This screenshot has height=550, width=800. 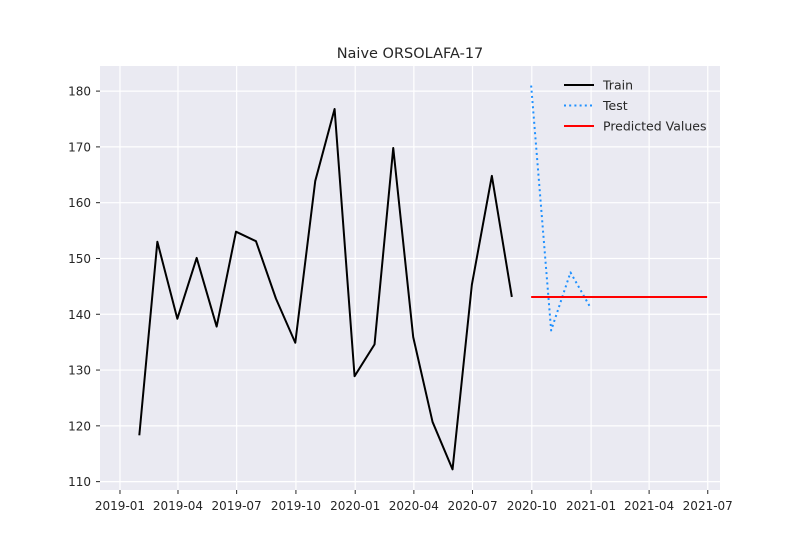 I want to click on legend-label-train: Train, so click(x=617, y=85).